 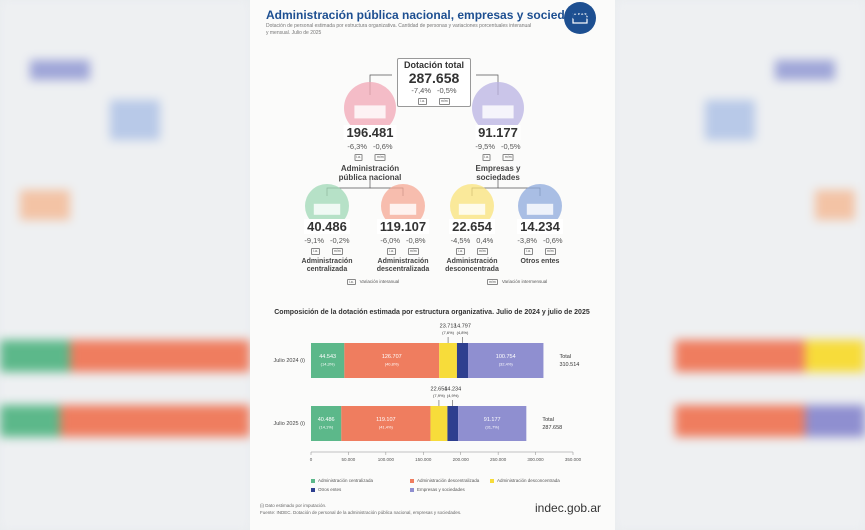 I want to click on x-tick-label: 150.000, so click(x=423, y=459).